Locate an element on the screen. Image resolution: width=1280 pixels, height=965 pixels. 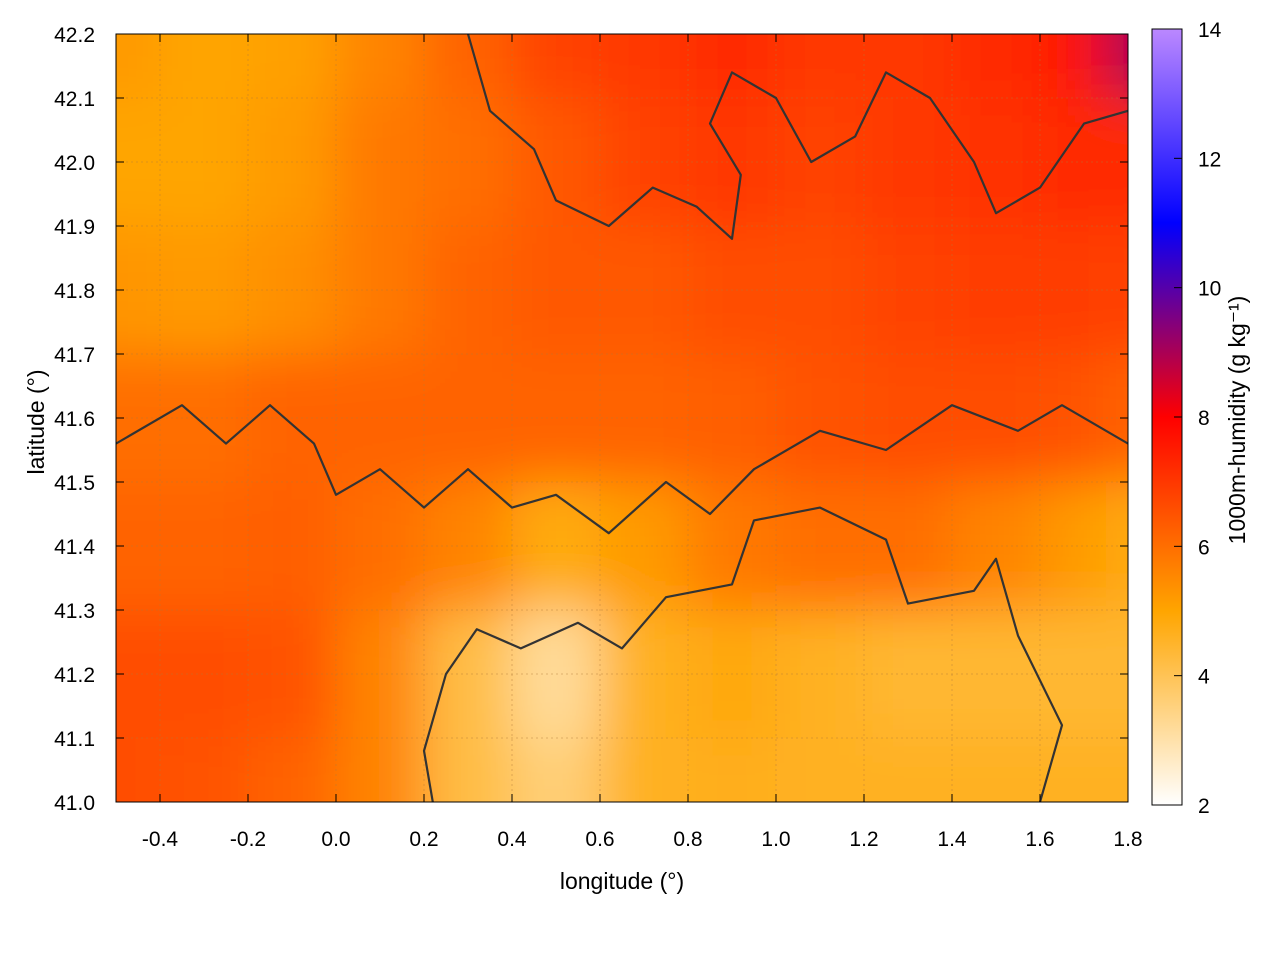
y-tick-label: 42.2 is located at coordinates (74, 35).